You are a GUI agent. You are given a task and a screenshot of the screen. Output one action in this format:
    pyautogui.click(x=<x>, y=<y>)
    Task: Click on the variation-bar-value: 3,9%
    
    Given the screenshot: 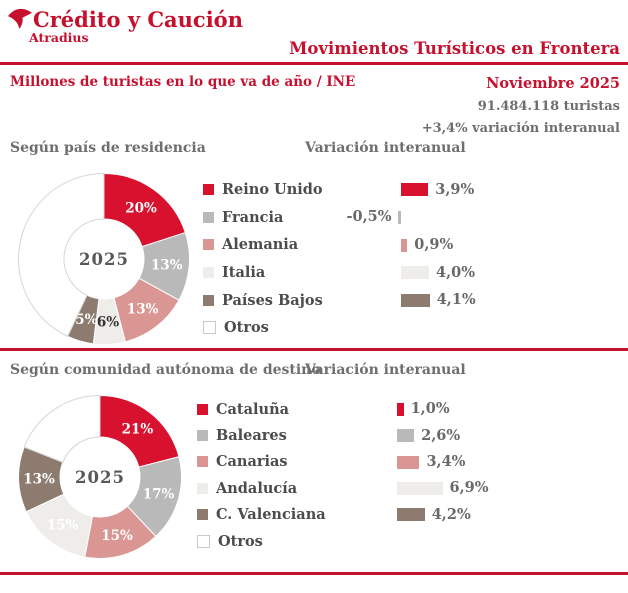 What is the action you would take?
    pyautogui.click(x=455, y=189)
    